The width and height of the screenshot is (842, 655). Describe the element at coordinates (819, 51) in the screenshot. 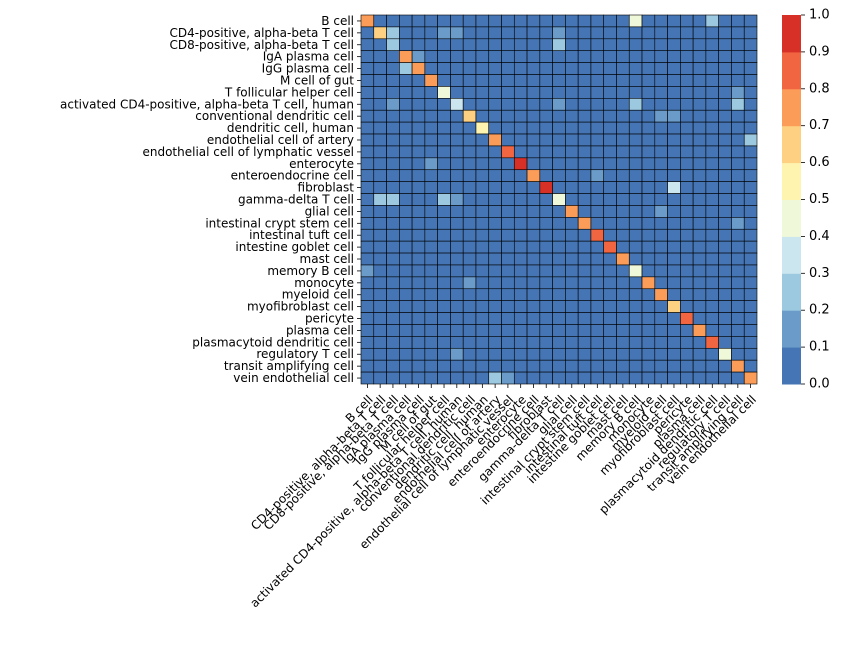

I see `colorbar-tick-label: 0.9` at that location.